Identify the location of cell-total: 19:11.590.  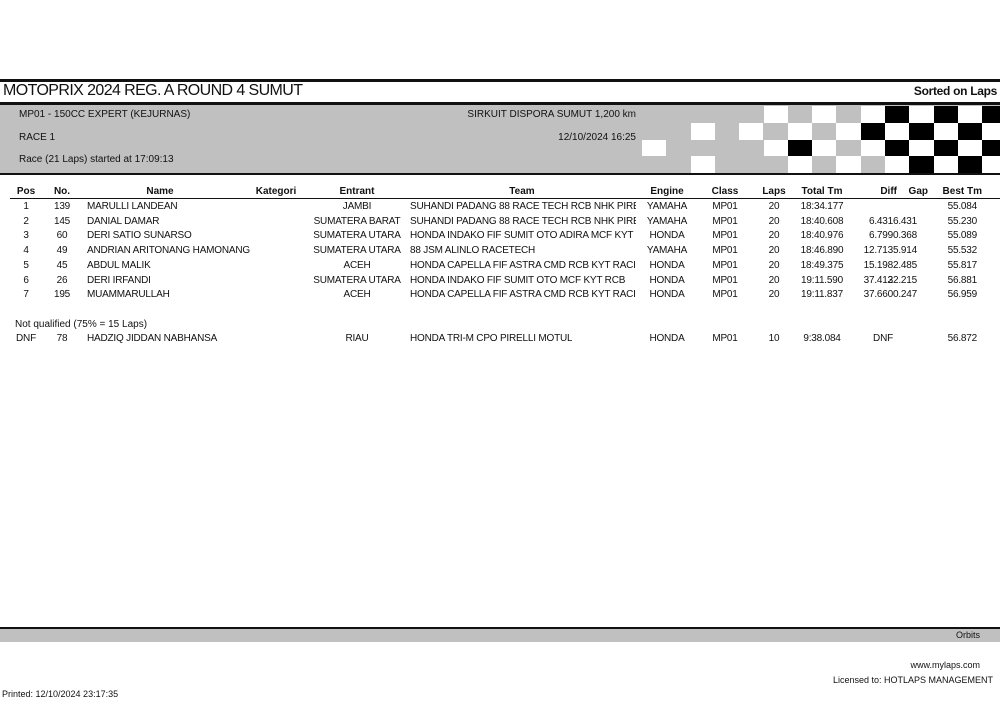
(822, 280).